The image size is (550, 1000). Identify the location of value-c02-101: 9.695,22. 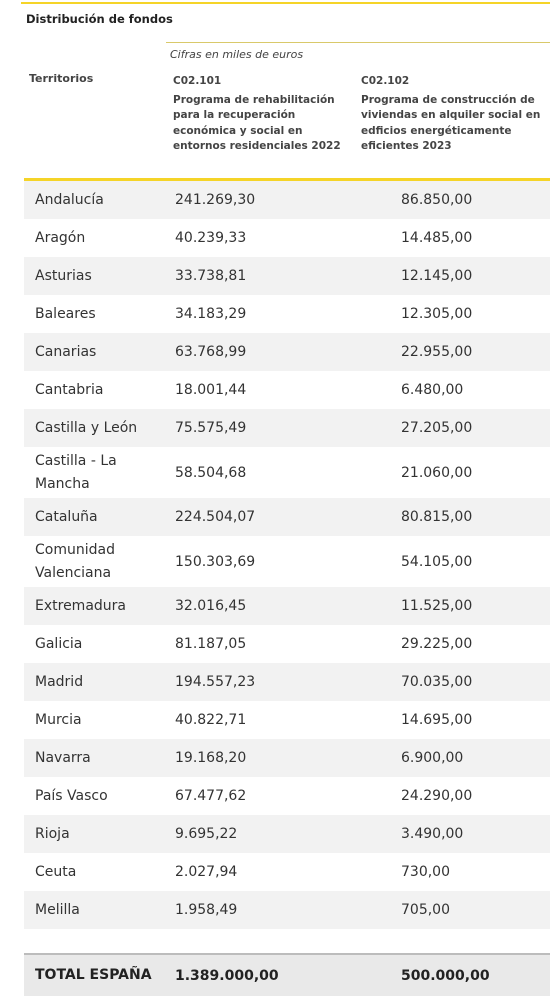
(206, 834).